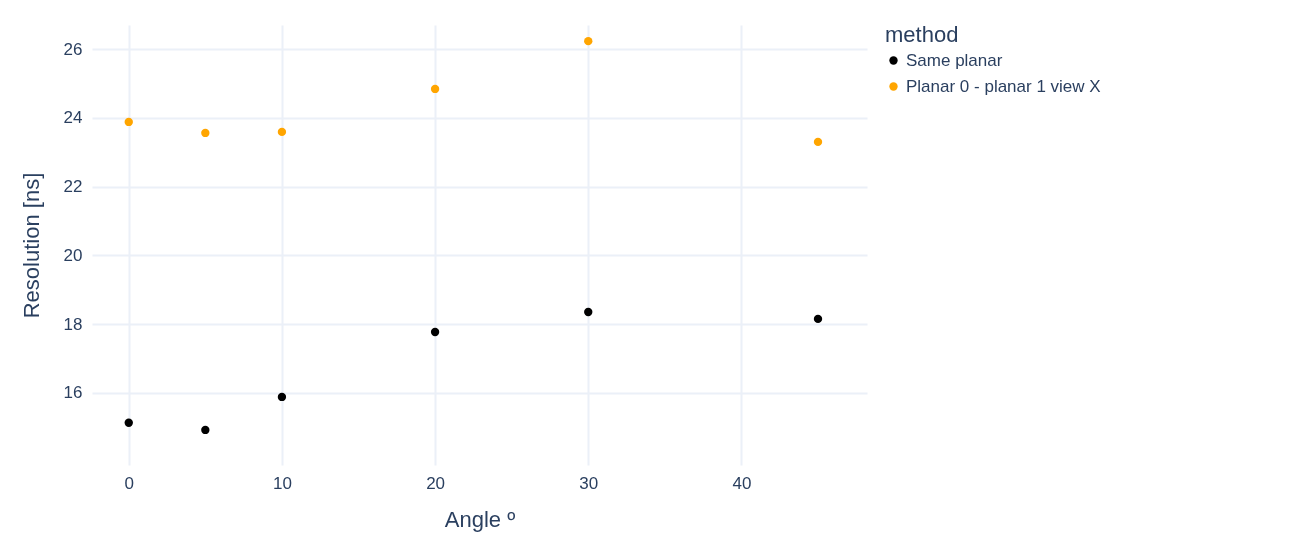  What do you see at coordinates (742, 483) in the screenshot?
I see `x-tick-label: 40` at bounding box center [742, 483].